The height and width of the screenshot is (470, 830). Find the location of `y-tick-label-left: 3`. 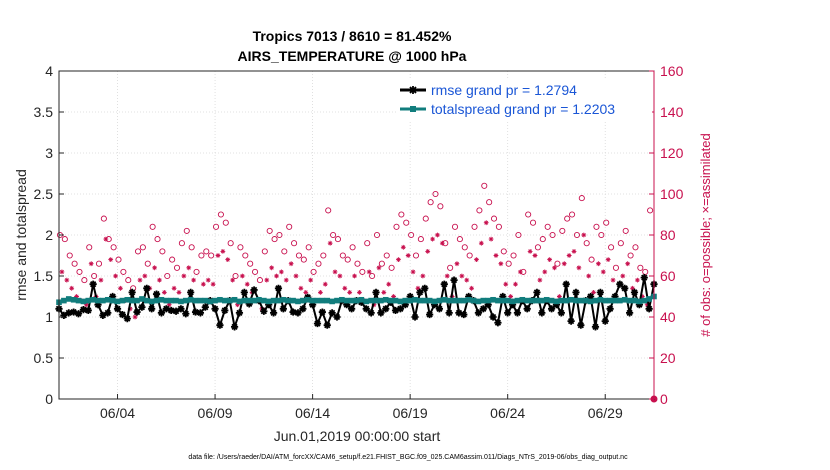

y-tick-label-left: 3 is located at coordinates (49, 153).